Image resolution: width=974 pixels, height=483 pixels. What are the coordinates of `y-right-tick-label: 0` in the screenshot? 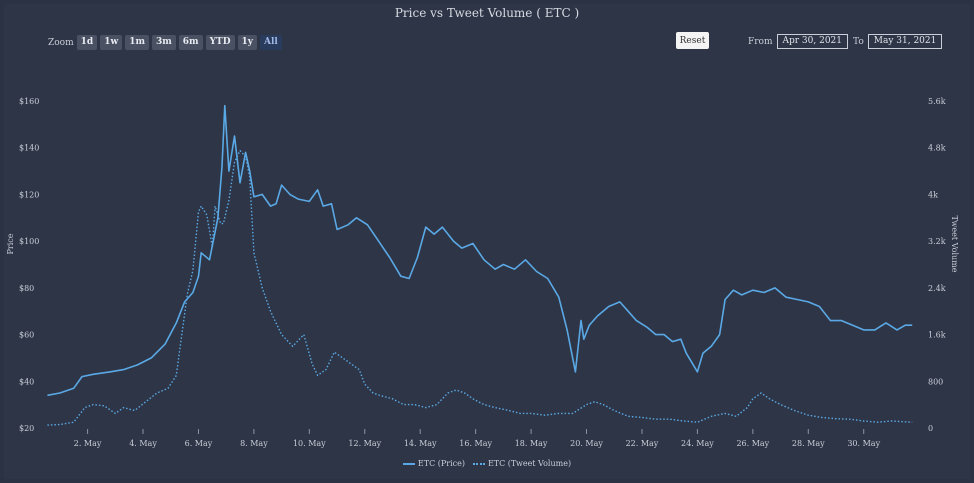 It's located at (930, 428).